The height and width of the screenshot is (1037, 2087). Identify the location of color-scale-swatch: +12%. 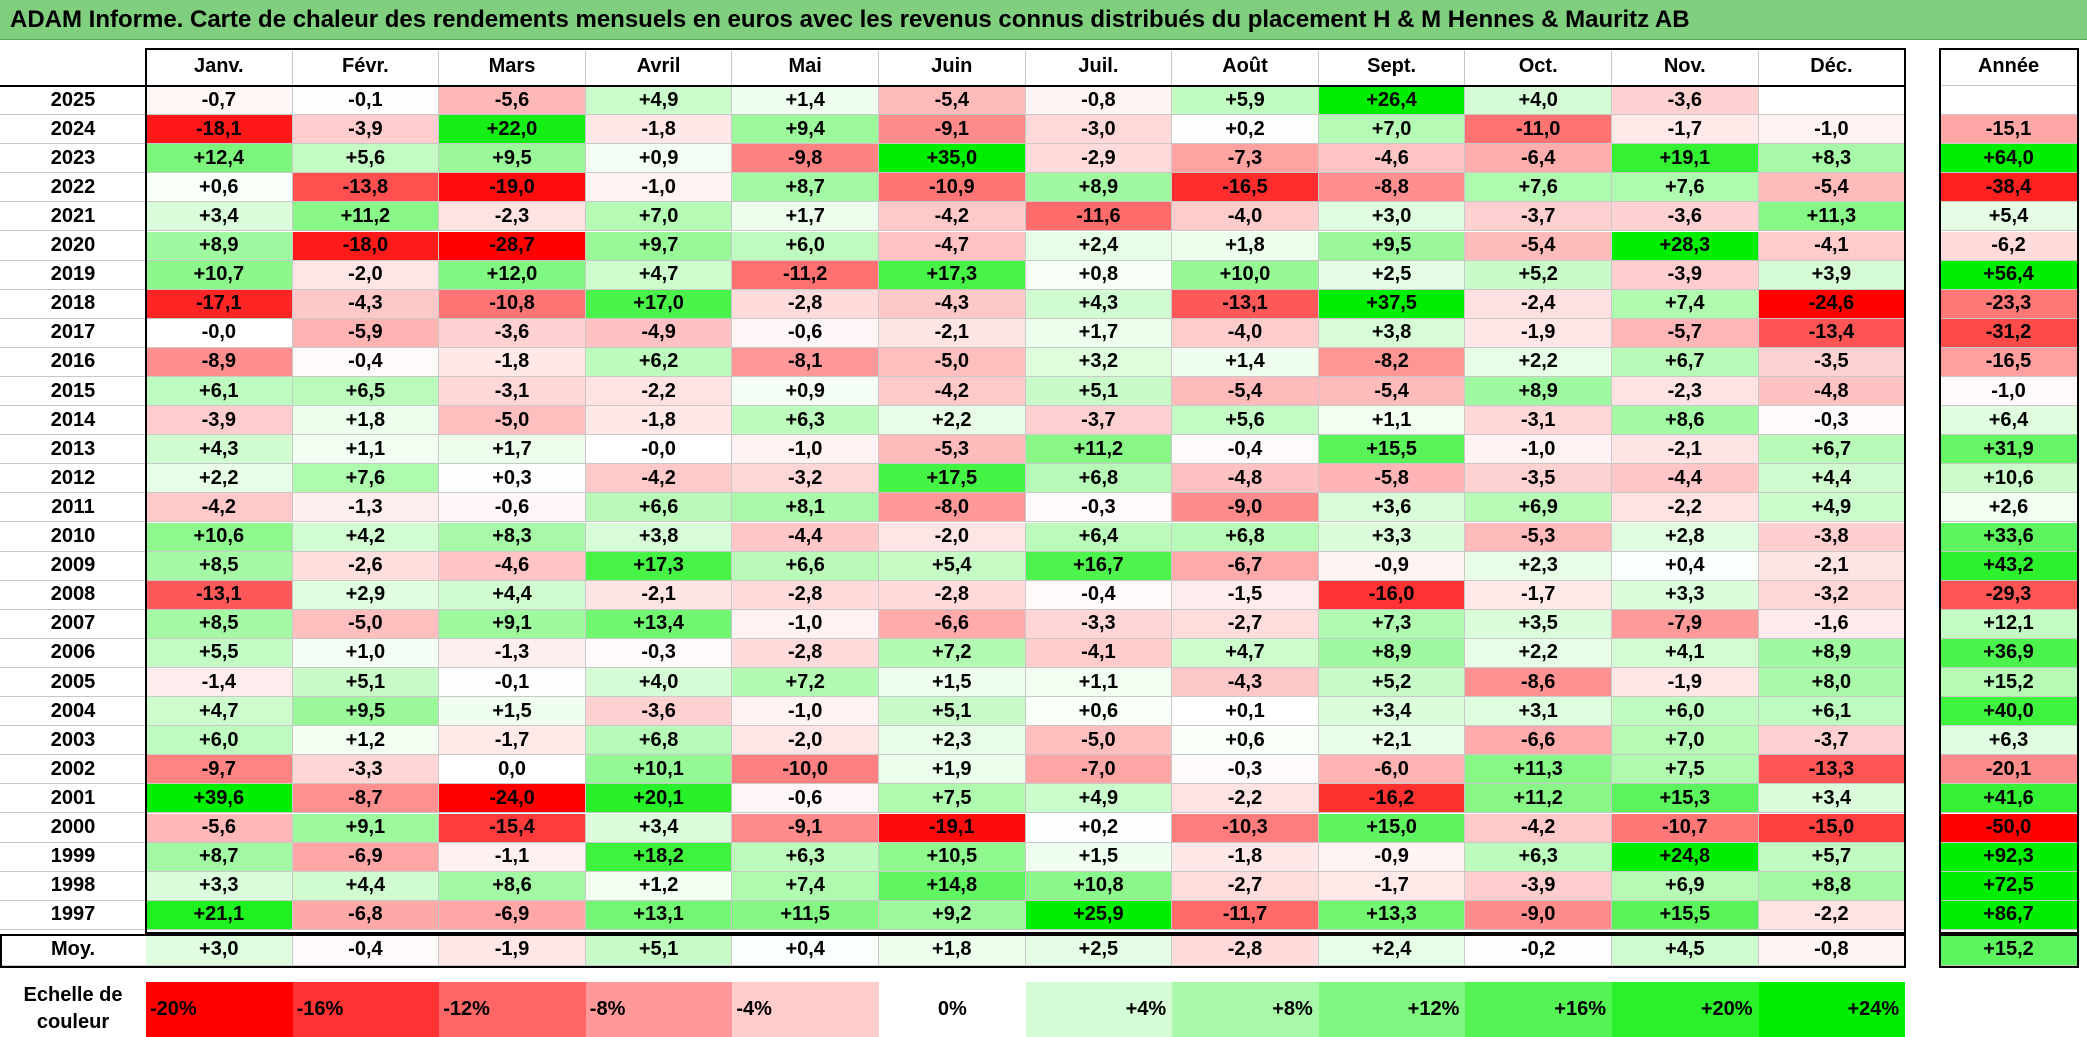
(1392, 1009).